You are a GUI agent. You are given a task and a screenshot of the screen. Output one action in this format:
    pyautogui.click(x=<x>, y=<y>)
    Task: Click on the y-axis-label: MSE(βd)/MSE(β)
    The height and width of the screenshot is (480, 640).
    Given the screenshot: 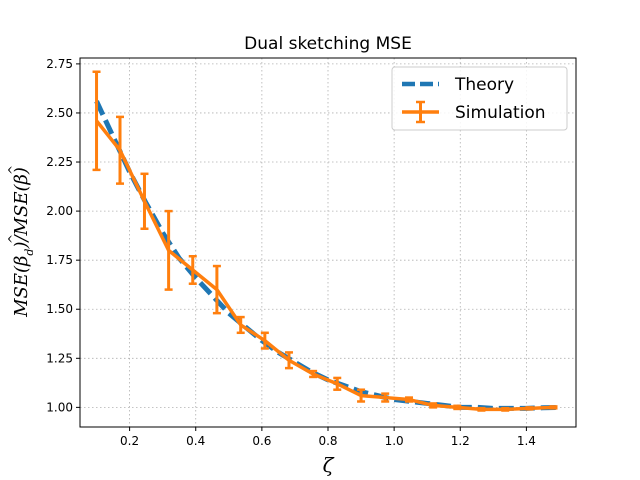 What is the action you would take?
    pyautogui.click(x=23, y=242)
    